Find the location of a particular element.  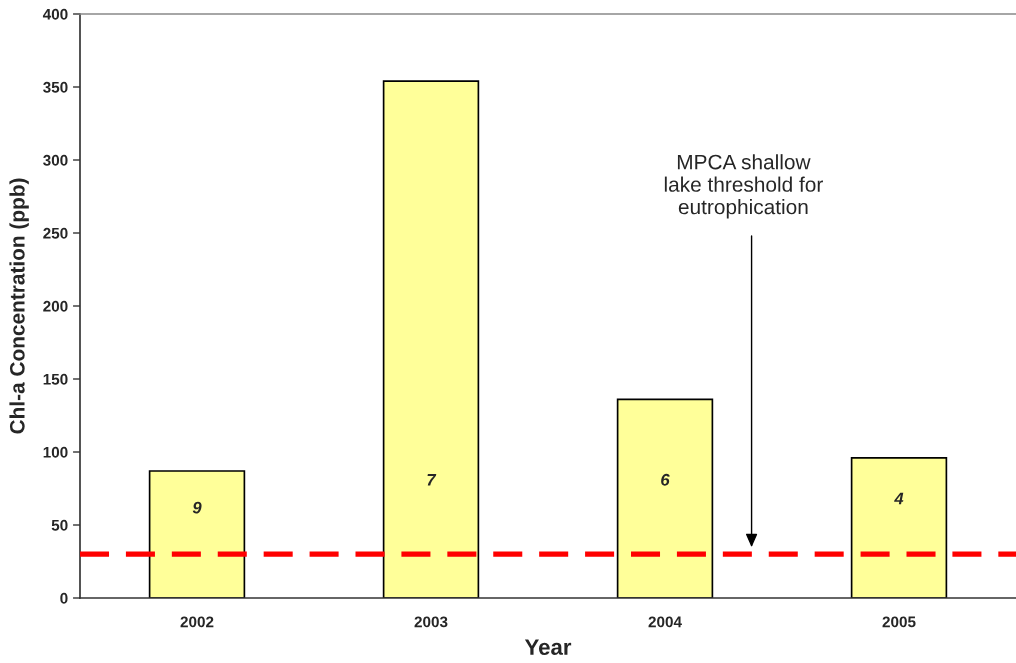

y-axis-title: Chl-a Concentration (ppb) is located at coordinates (19, 306).